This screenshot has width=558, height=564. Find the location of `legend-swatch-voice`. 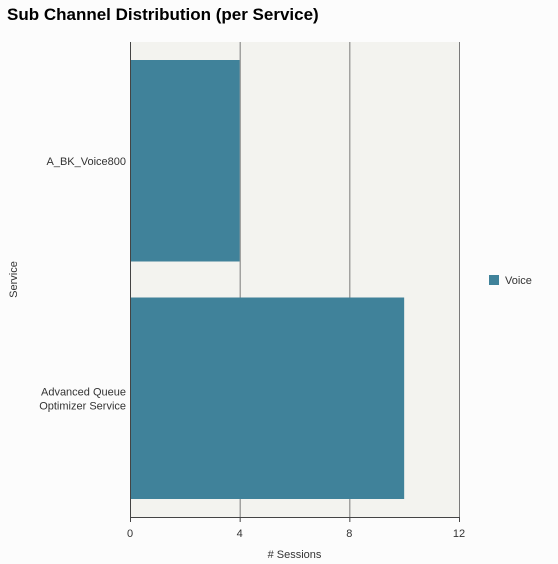

legend-swatch-voice is located at coordinates (494, 280).